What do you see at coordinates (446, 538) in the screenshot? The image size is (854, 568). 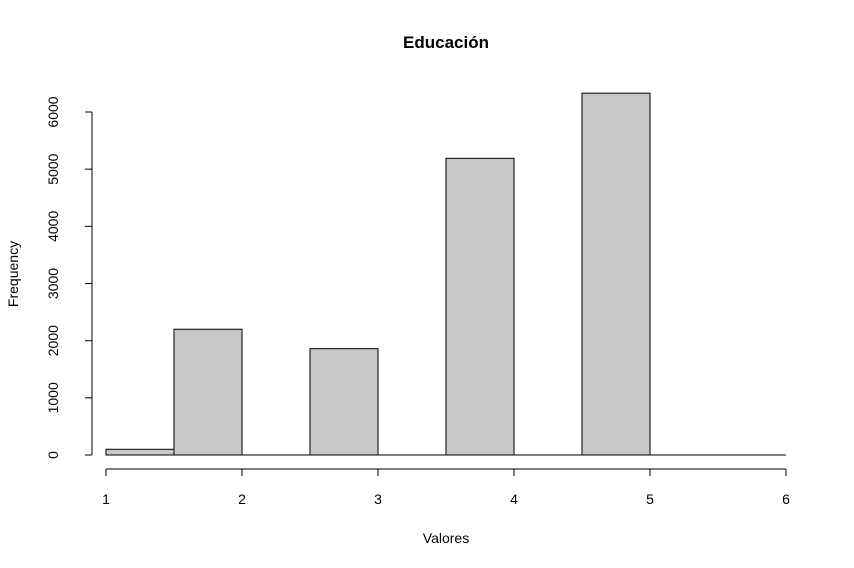 I see `x-axis-label: Valores` at bounding box center [446, 538].